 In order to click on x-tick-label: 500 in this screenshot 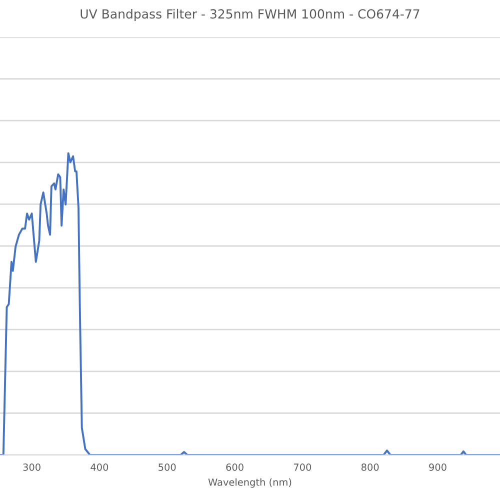, I will do `click(167, 467)`.